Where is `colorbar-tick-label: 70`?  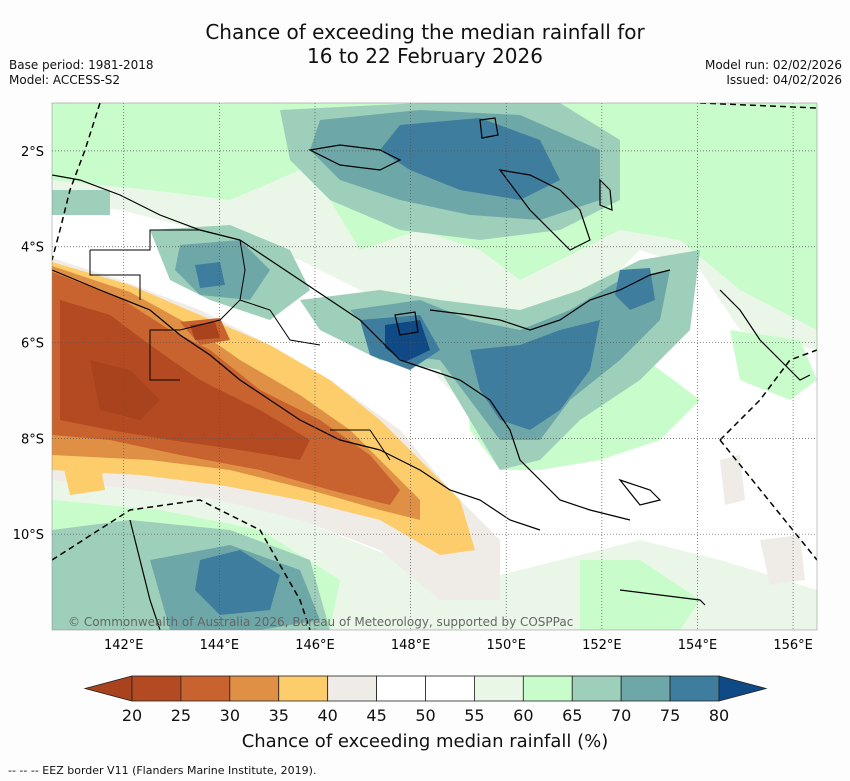 colorbar-tick-label: 70 is located at coordinates (621, 715).